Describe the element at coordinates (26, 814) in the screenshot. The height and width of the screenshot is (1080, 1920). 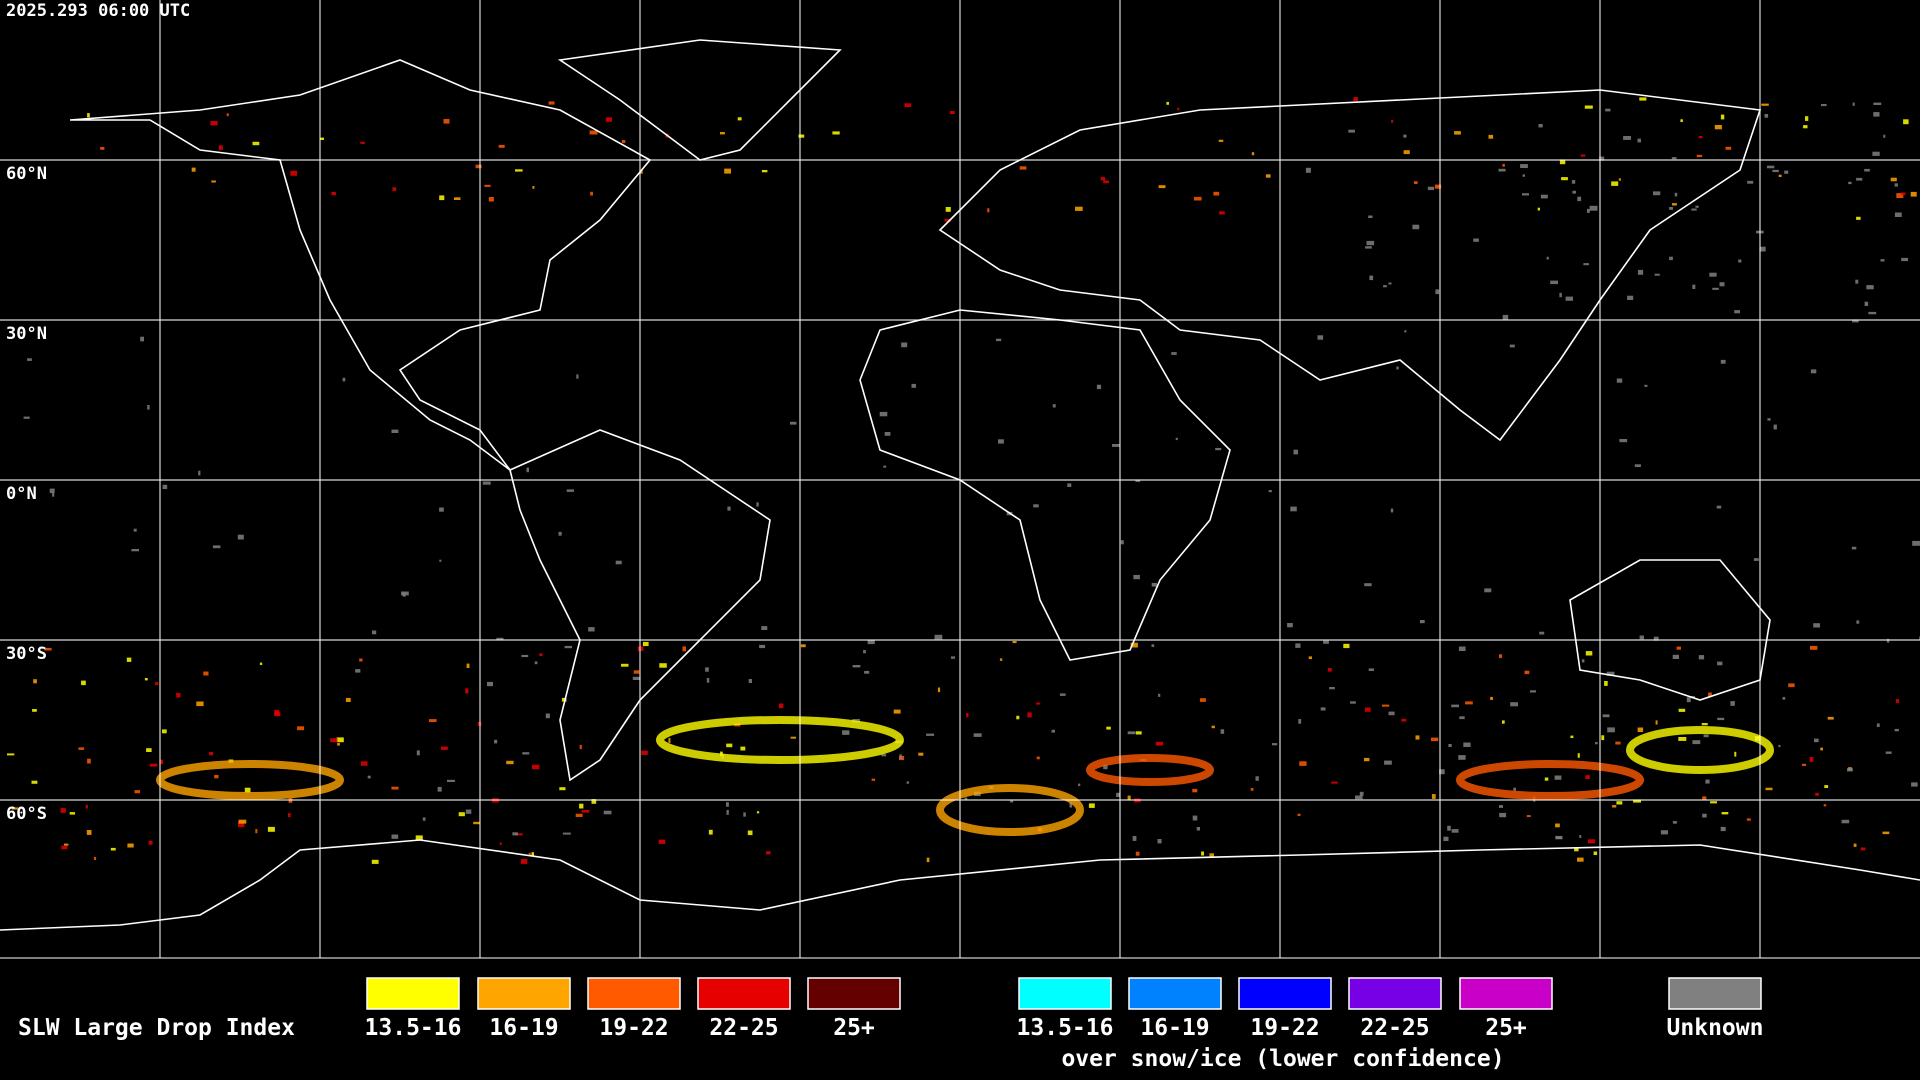
I see `latitude-label: 60°S` at that location.